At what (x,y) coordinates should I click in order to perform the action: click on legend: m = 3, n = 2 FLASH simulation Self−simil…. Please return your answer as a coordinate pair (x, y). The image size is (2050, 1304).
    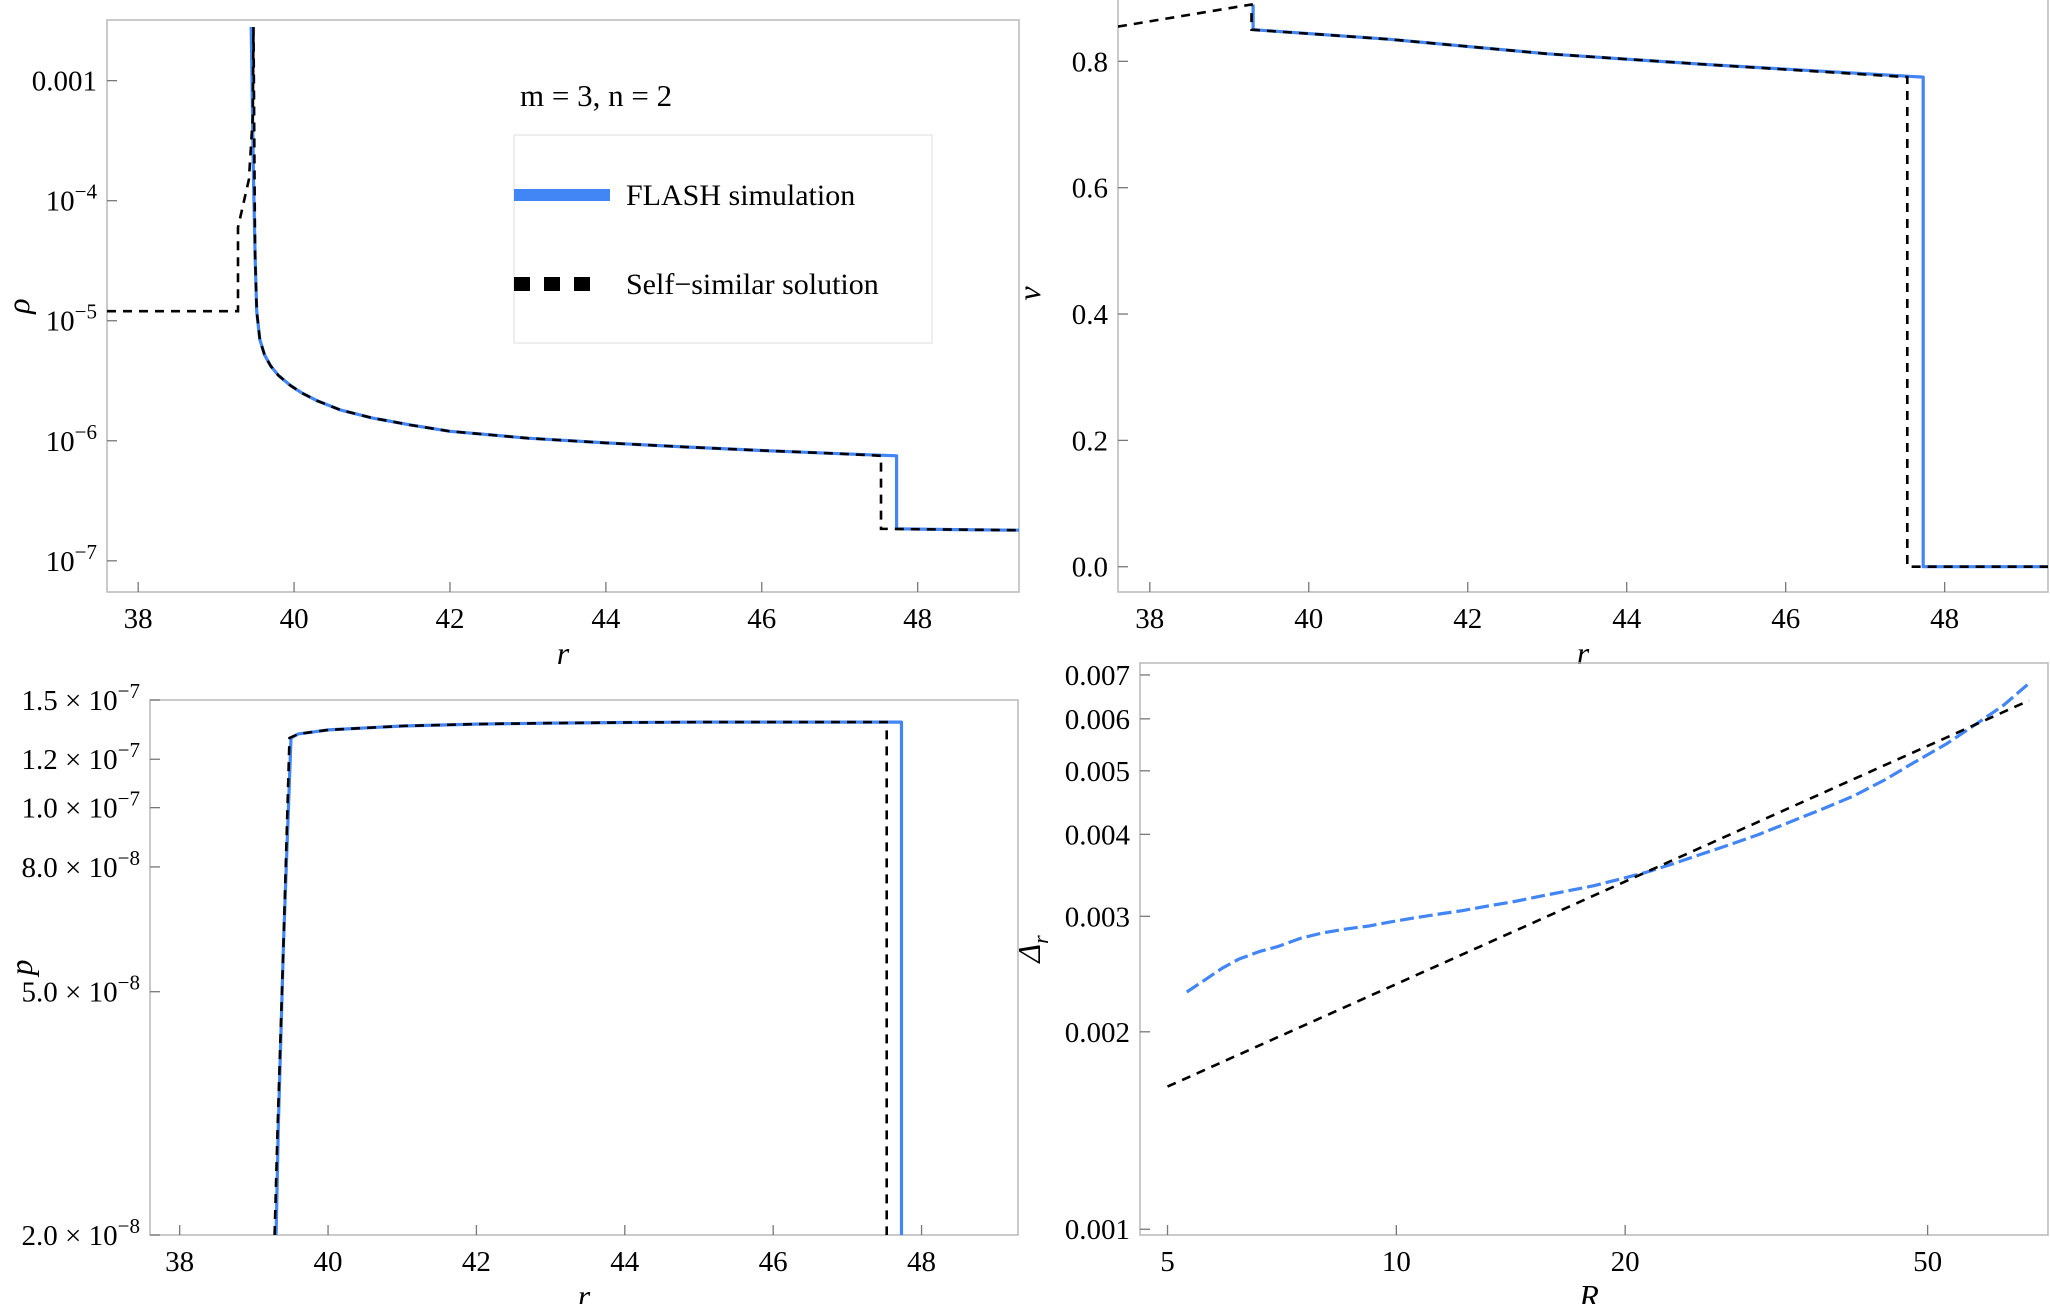
    Looking at the image, I should click on (723, 211).